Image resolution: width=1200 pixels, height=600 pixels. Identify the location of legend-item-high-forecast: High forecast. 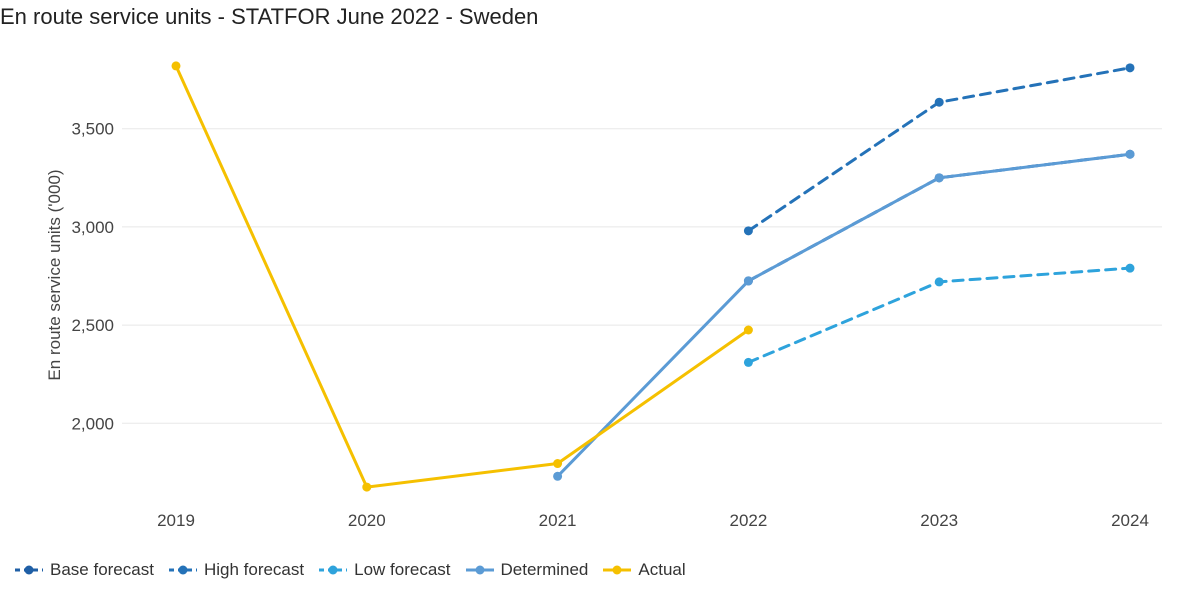
(236, 570).